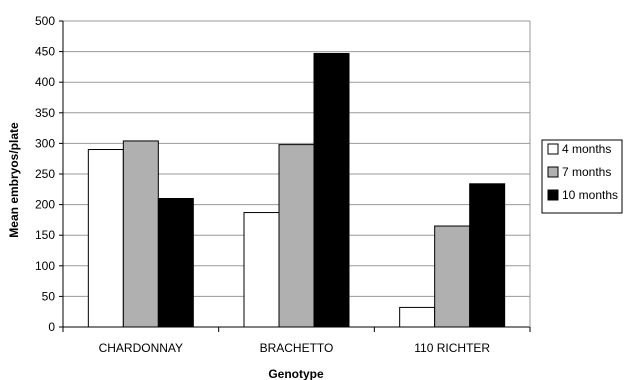 This screenshot has height=380, width=624. Describe the element at coordinates (141, 348) in the screenshot. I see `x-tick-label: CHARDONNAY` at that location.